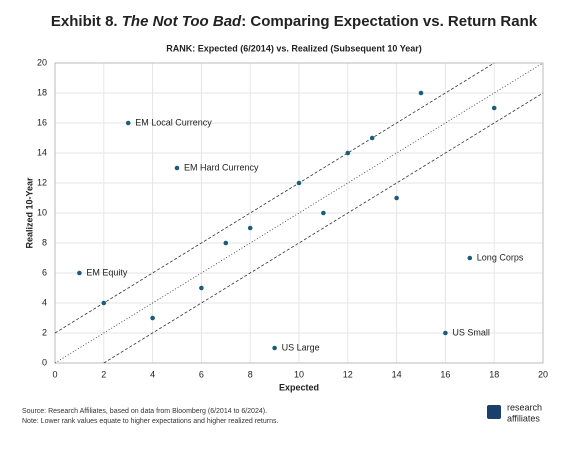 This screenshot has height=461, width=588. What do you see at coordinates (397, 374) in the screenshot?
I see `x-tick-label: 14` at bounding box center [397, 374].